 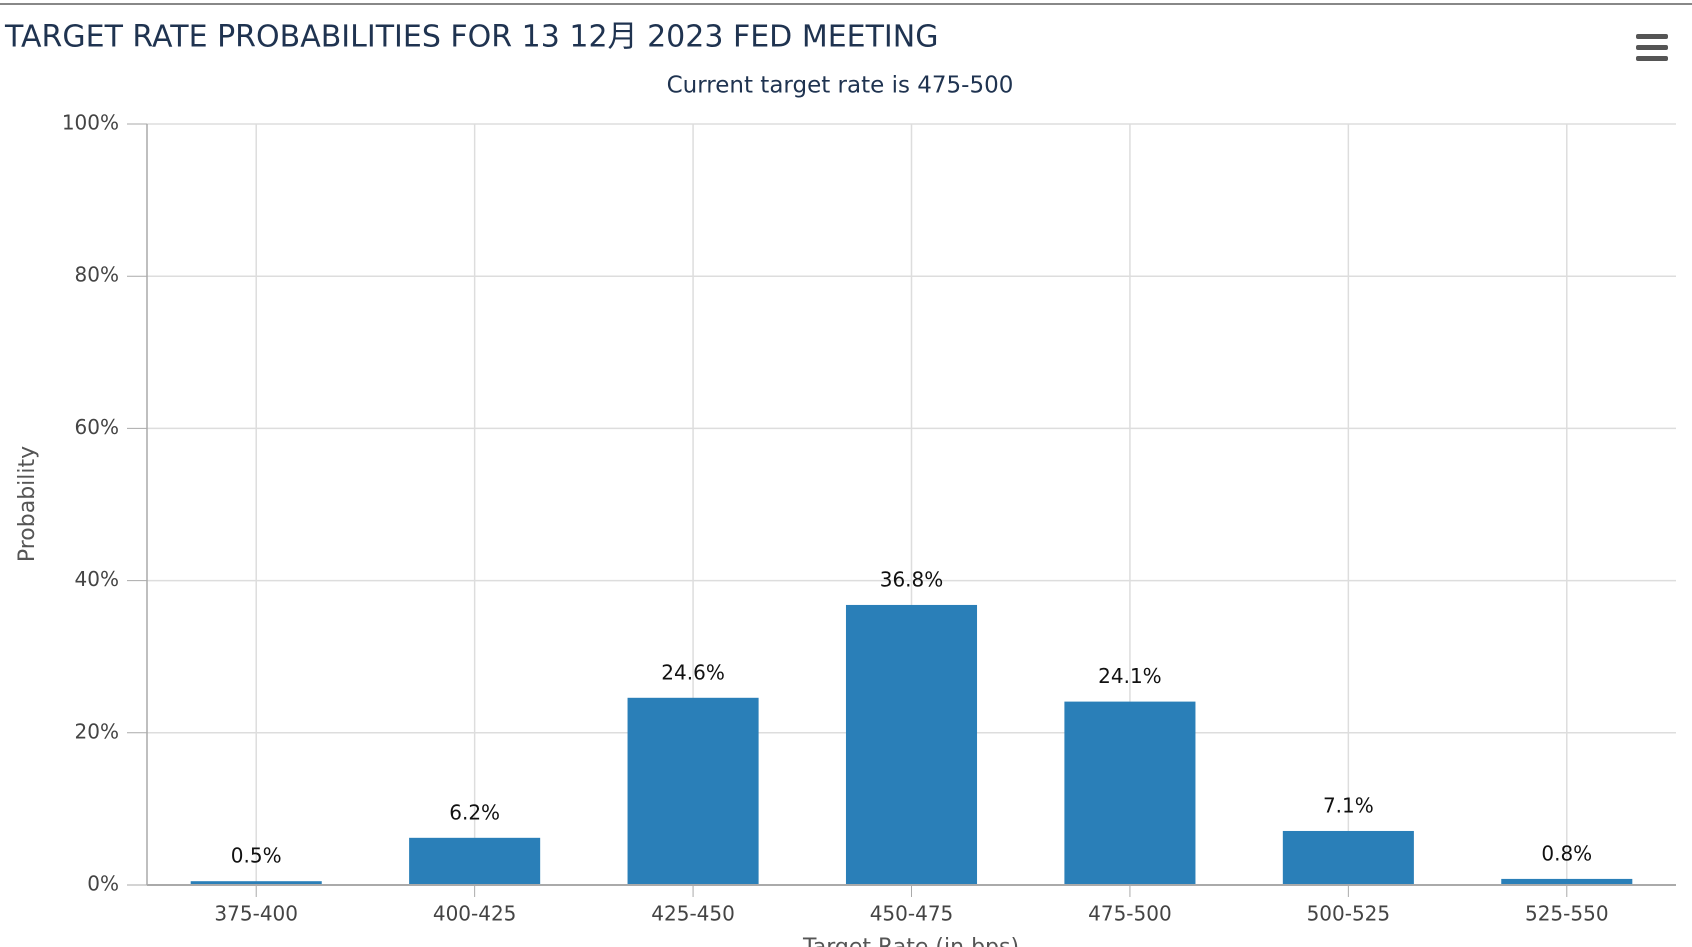 What do you see at coordinates (912, 914) in the screenshot?
I see `x-tick-label: 450-475` at bounding box center [912, 914].